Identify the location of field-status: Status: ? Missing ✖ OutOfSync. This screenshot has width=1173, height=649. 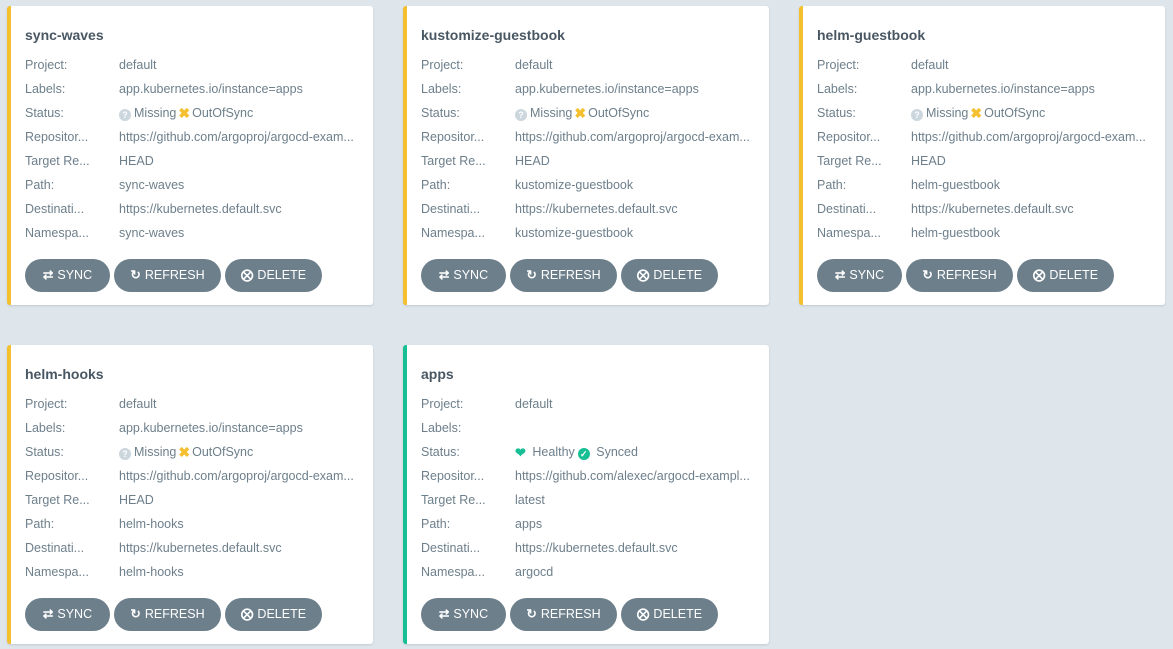
(992, 113).